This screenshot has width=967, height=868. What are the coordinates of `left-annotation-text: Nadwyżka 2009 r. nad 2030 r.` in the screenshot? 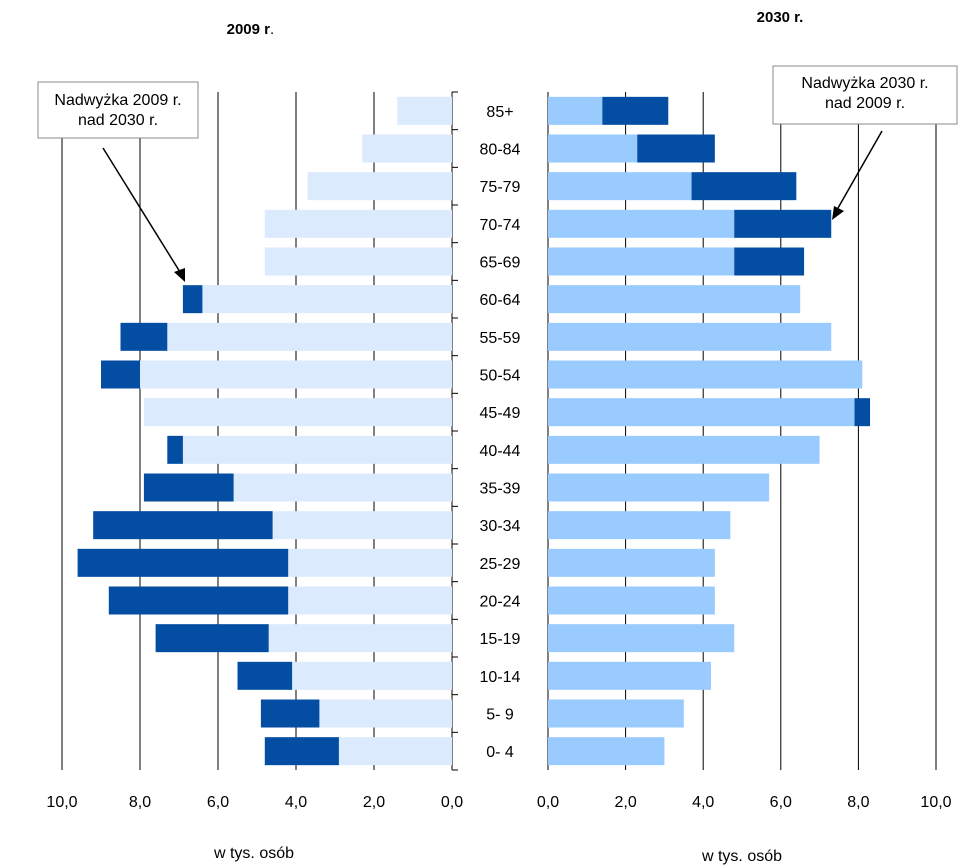 It's located at (117, 110).